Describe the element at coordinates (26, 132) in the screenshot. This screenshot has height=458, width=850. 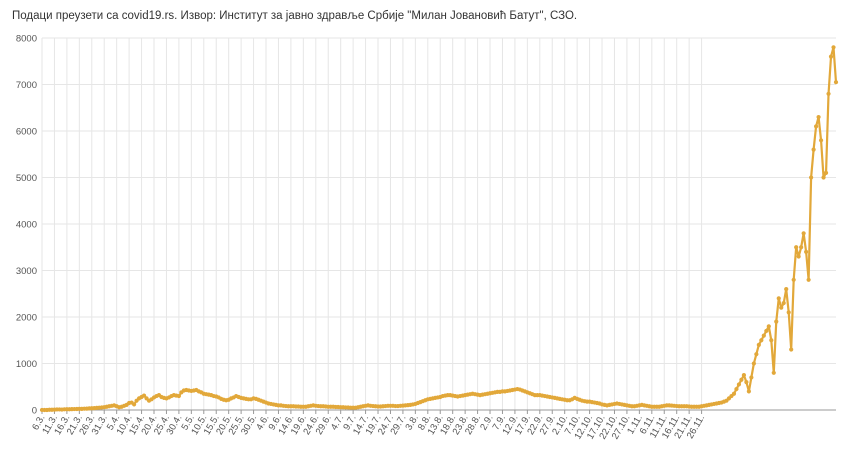
I see `y-tick-label: 6000` at that location.